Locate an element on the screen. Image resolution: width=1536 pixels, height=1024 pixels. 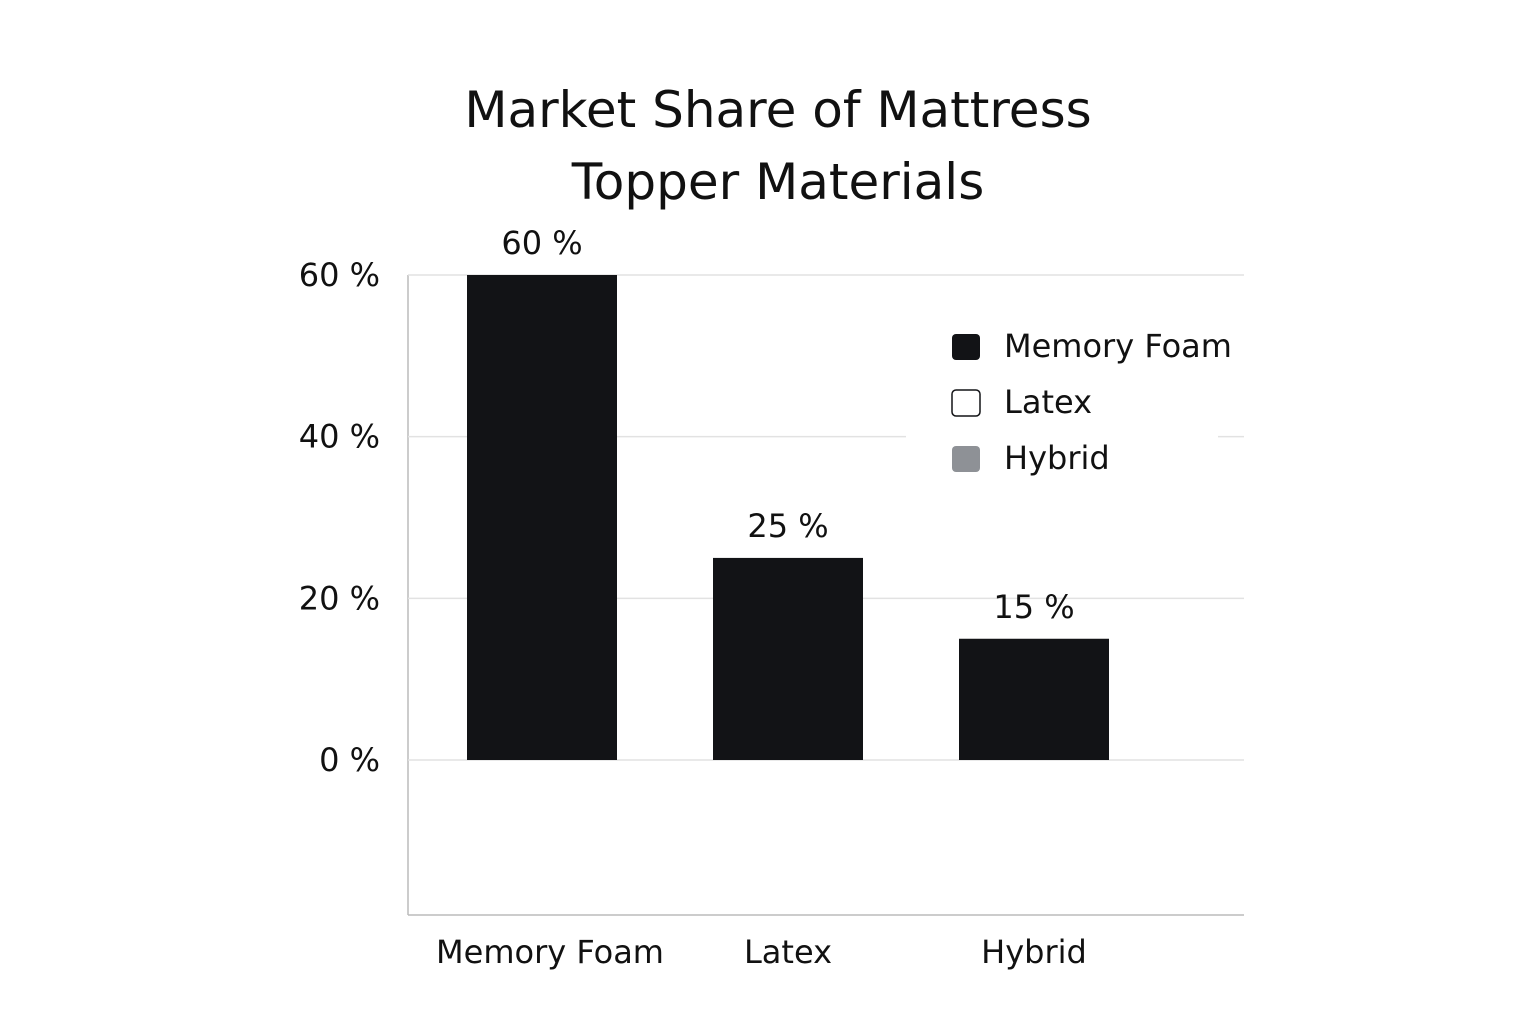
y-tick-label: 40 % is located at coordinates (339, 437).